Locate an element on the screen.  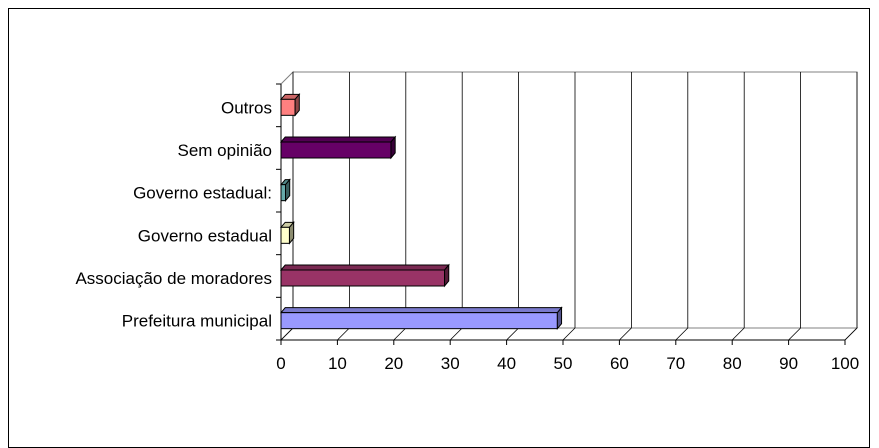
category-label: Associação de moradores is located at coordinates (173, 278).